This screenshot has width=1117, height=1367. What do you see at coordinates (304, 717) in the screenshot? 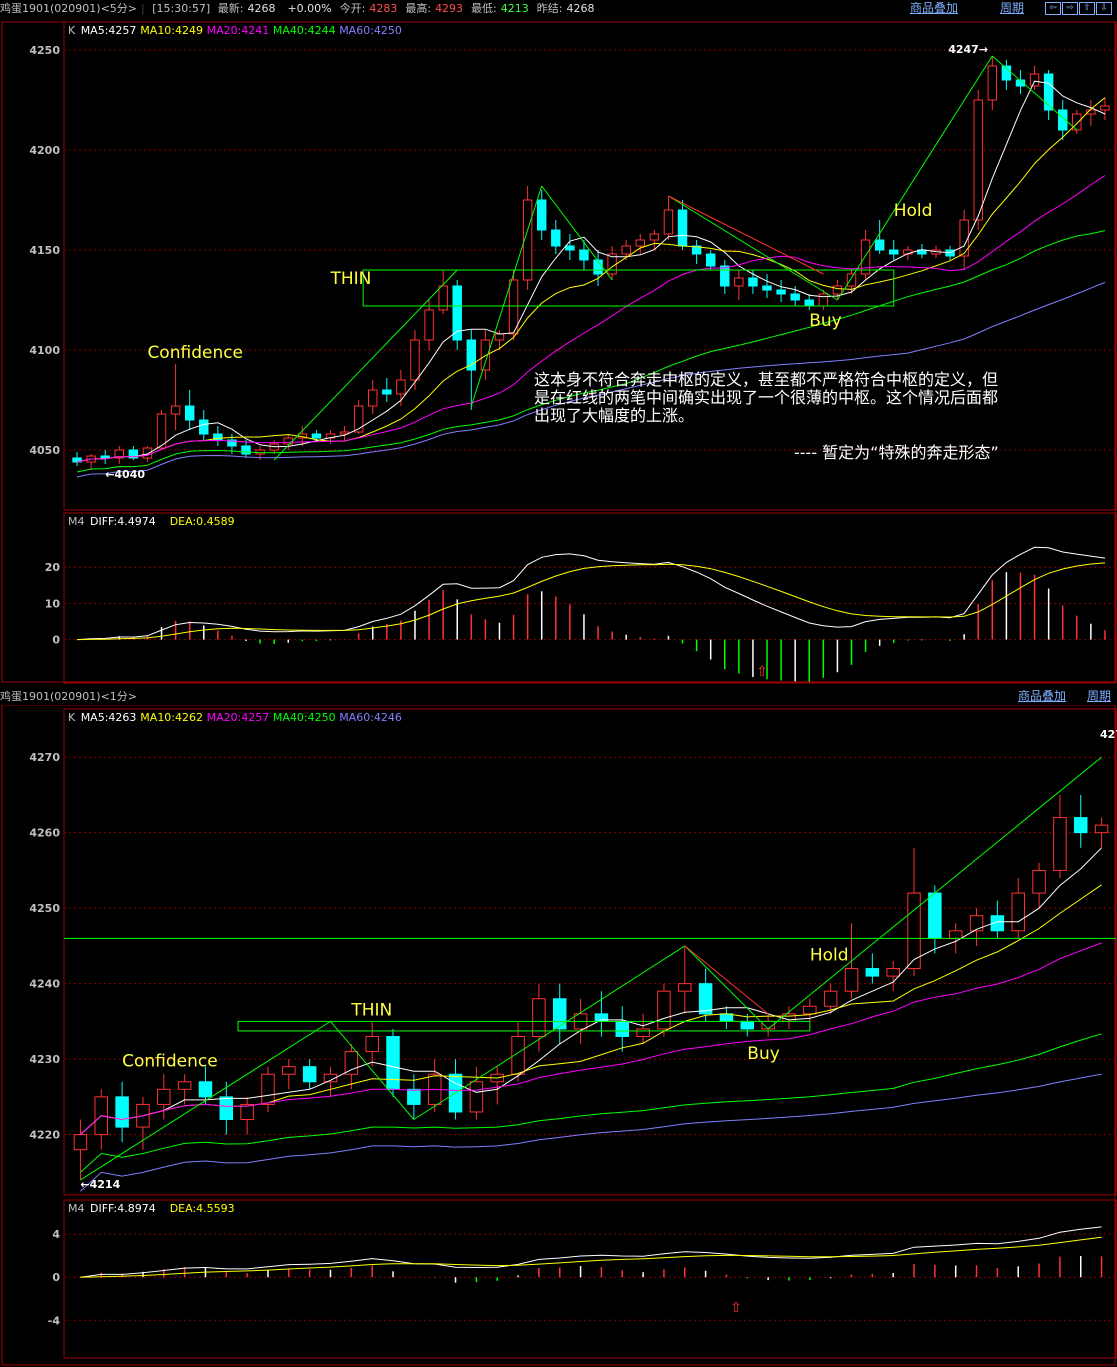
I see `legend-ma40: MA40:4250` at bounding box center [304, 717].